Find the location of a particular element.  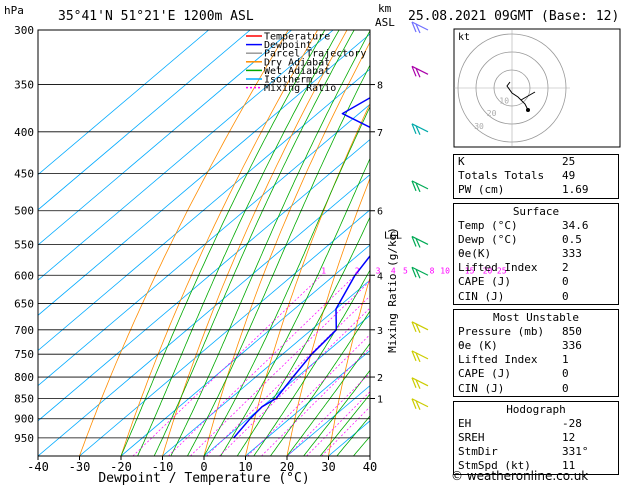

hodograph-stat-value: -28 is located at coordinates (572, 423).